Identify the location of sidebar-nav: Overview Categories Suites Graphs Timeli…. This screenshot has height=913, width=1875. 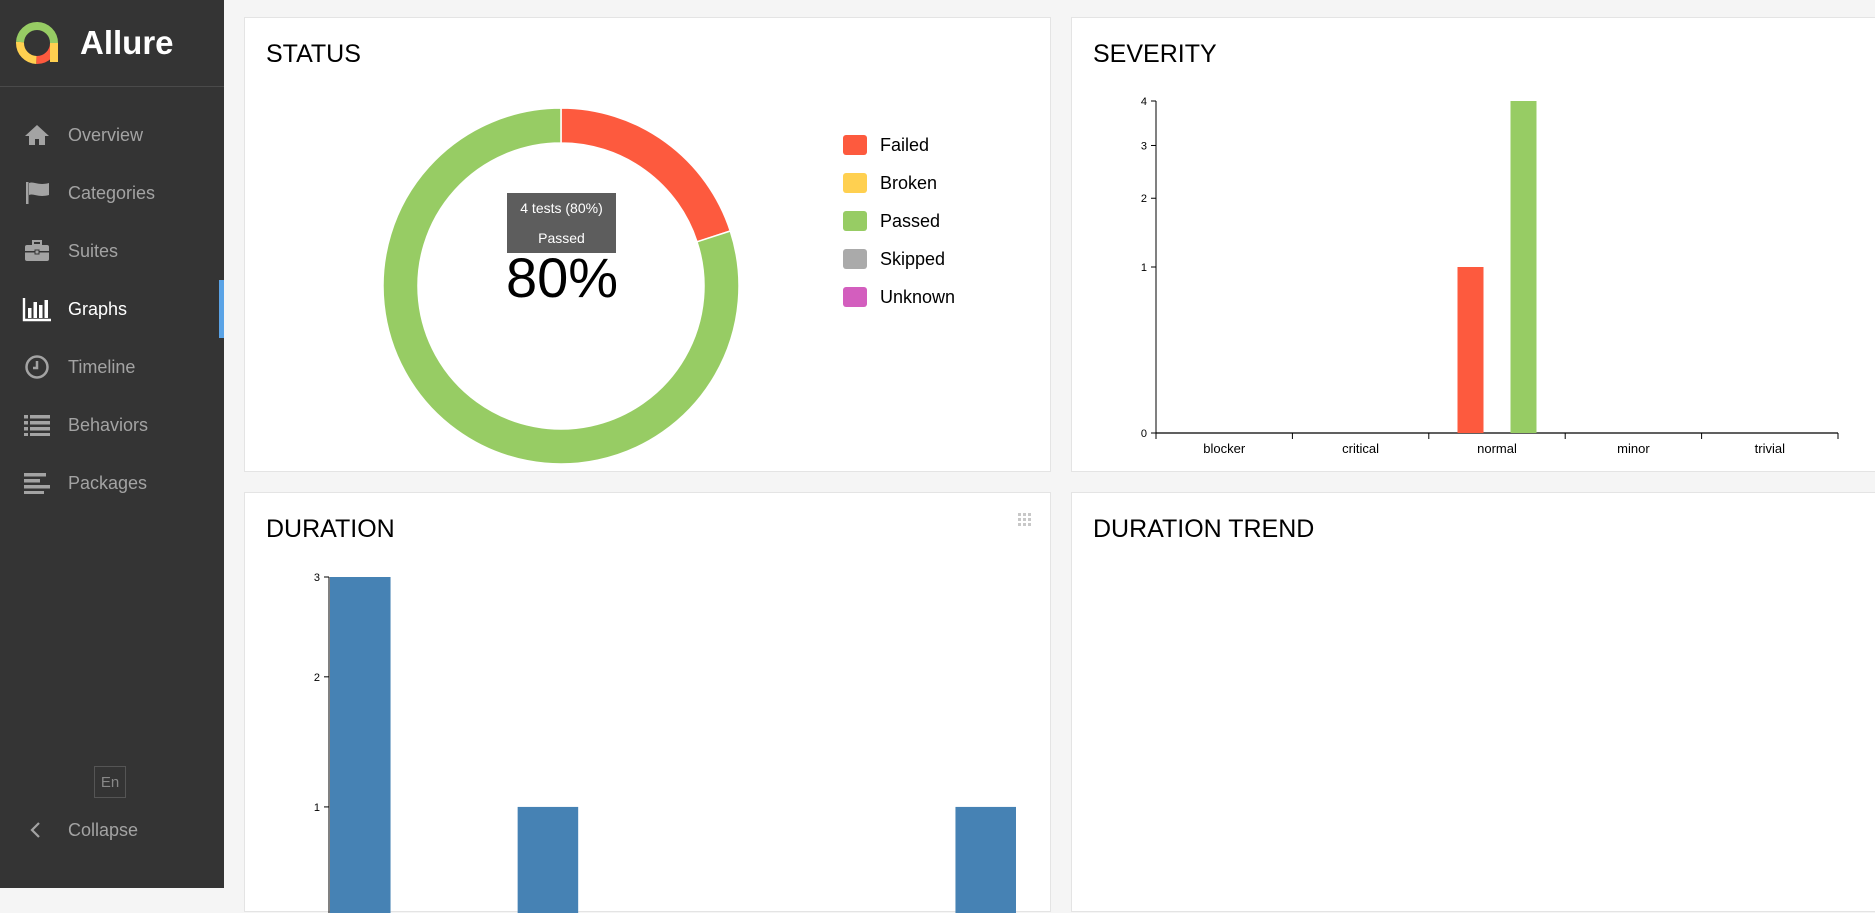
(112, 309).